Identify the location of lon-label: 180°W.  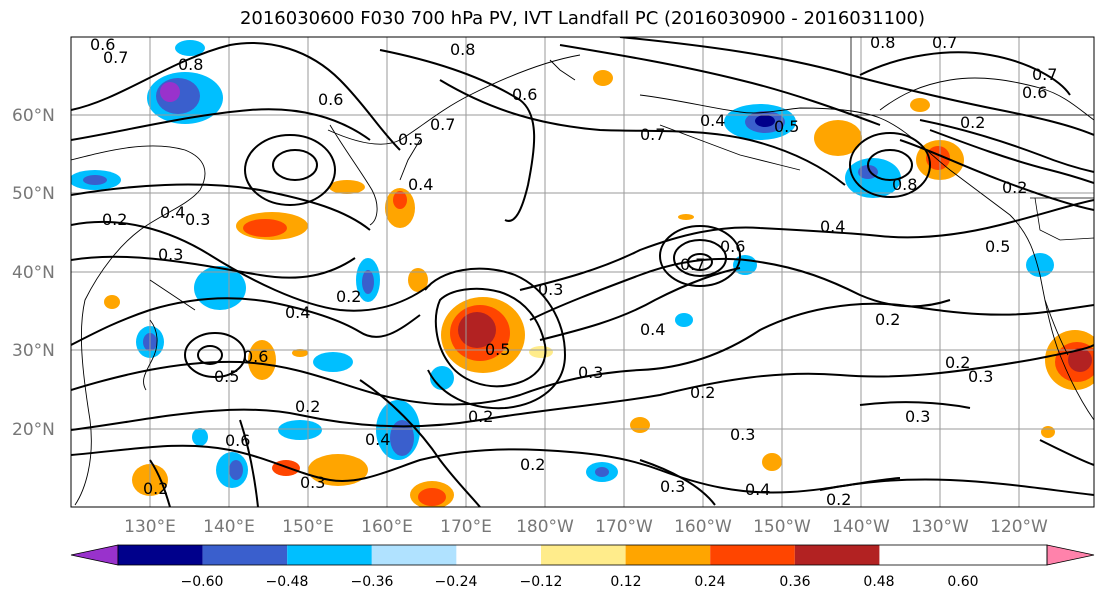
(545, 527).